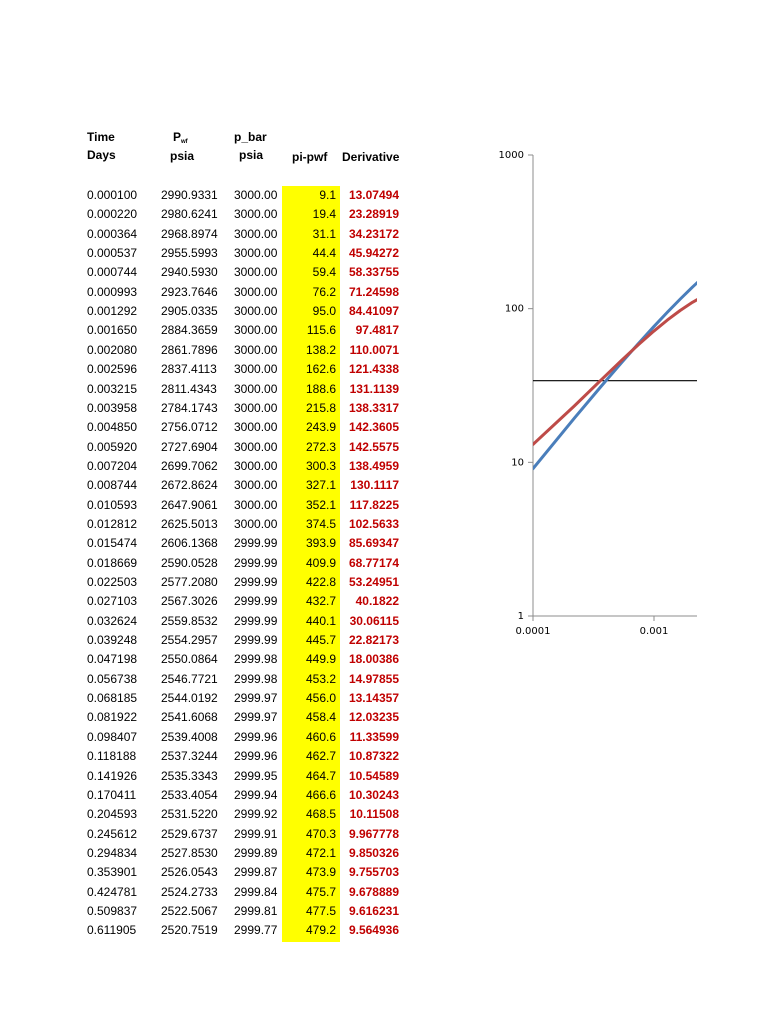 This screenshot has width=768, height=1024. Describe the element at coordinates (112, 601) in the screenshot. I see `time-cell: 0.027103` at that location.